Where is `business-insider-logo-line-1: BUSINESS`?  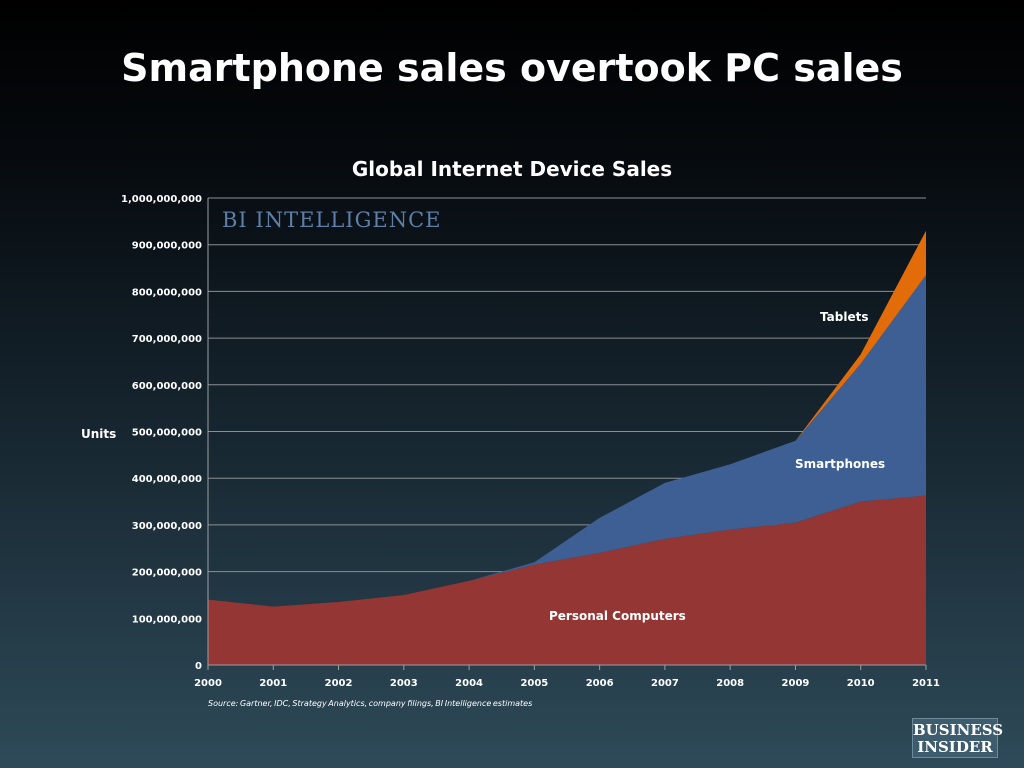 business-insider-logo-line-1: BUSINESS is located at coordinates (958, 730).